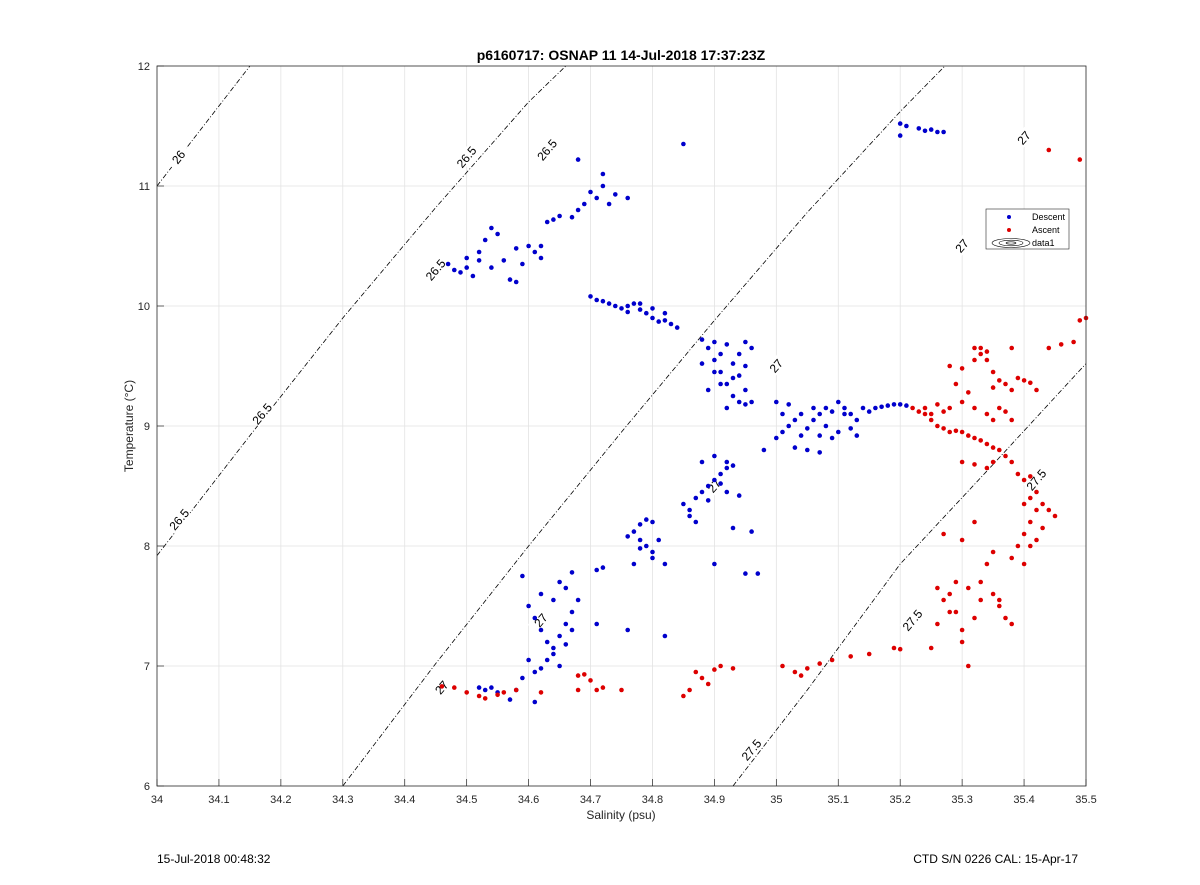 This screenshot has width=1200, height=885. What do you see at coordinates (1009, 217) in the screenshot?
I see `legend-marker-descent` at bounding box center [1009, 217].